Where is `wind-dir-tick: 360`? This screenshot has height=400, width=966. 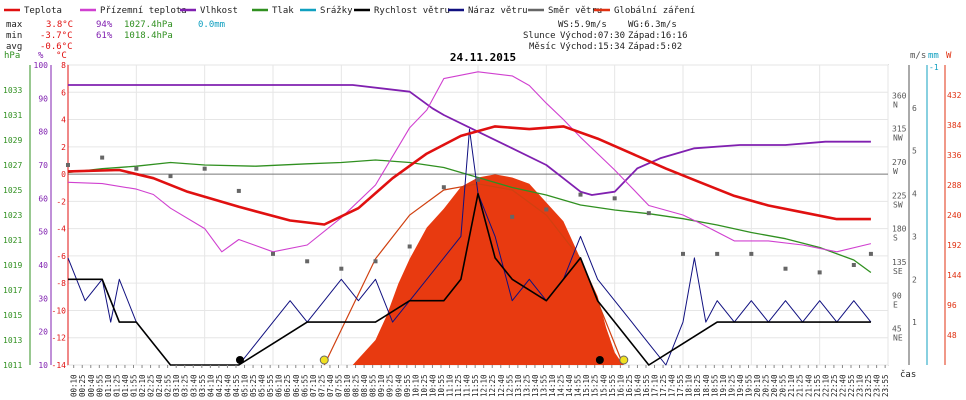 wind-dir-tick: 360 is located at coordinates (899, 95).